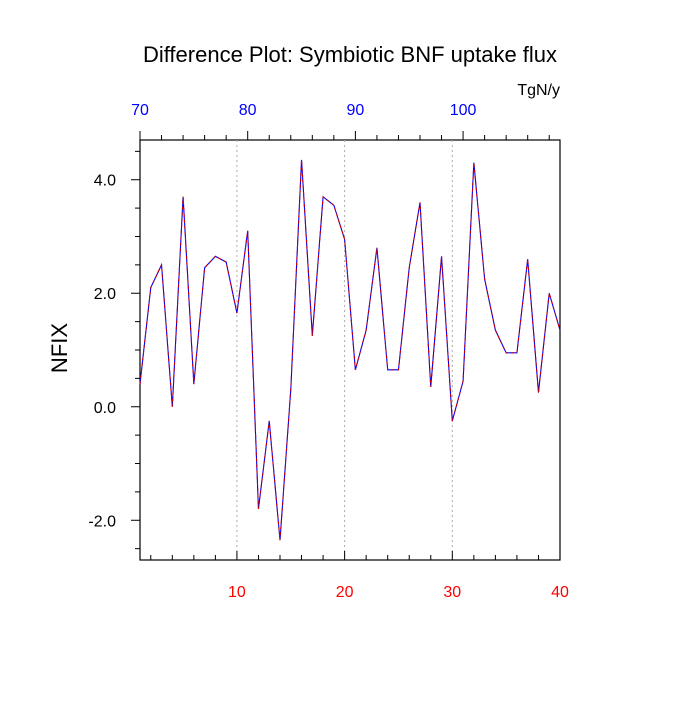 Image resolution: width=700 pixels, height=705 pixels. I want to click on x-tick-label: 30, so click(452, 592).